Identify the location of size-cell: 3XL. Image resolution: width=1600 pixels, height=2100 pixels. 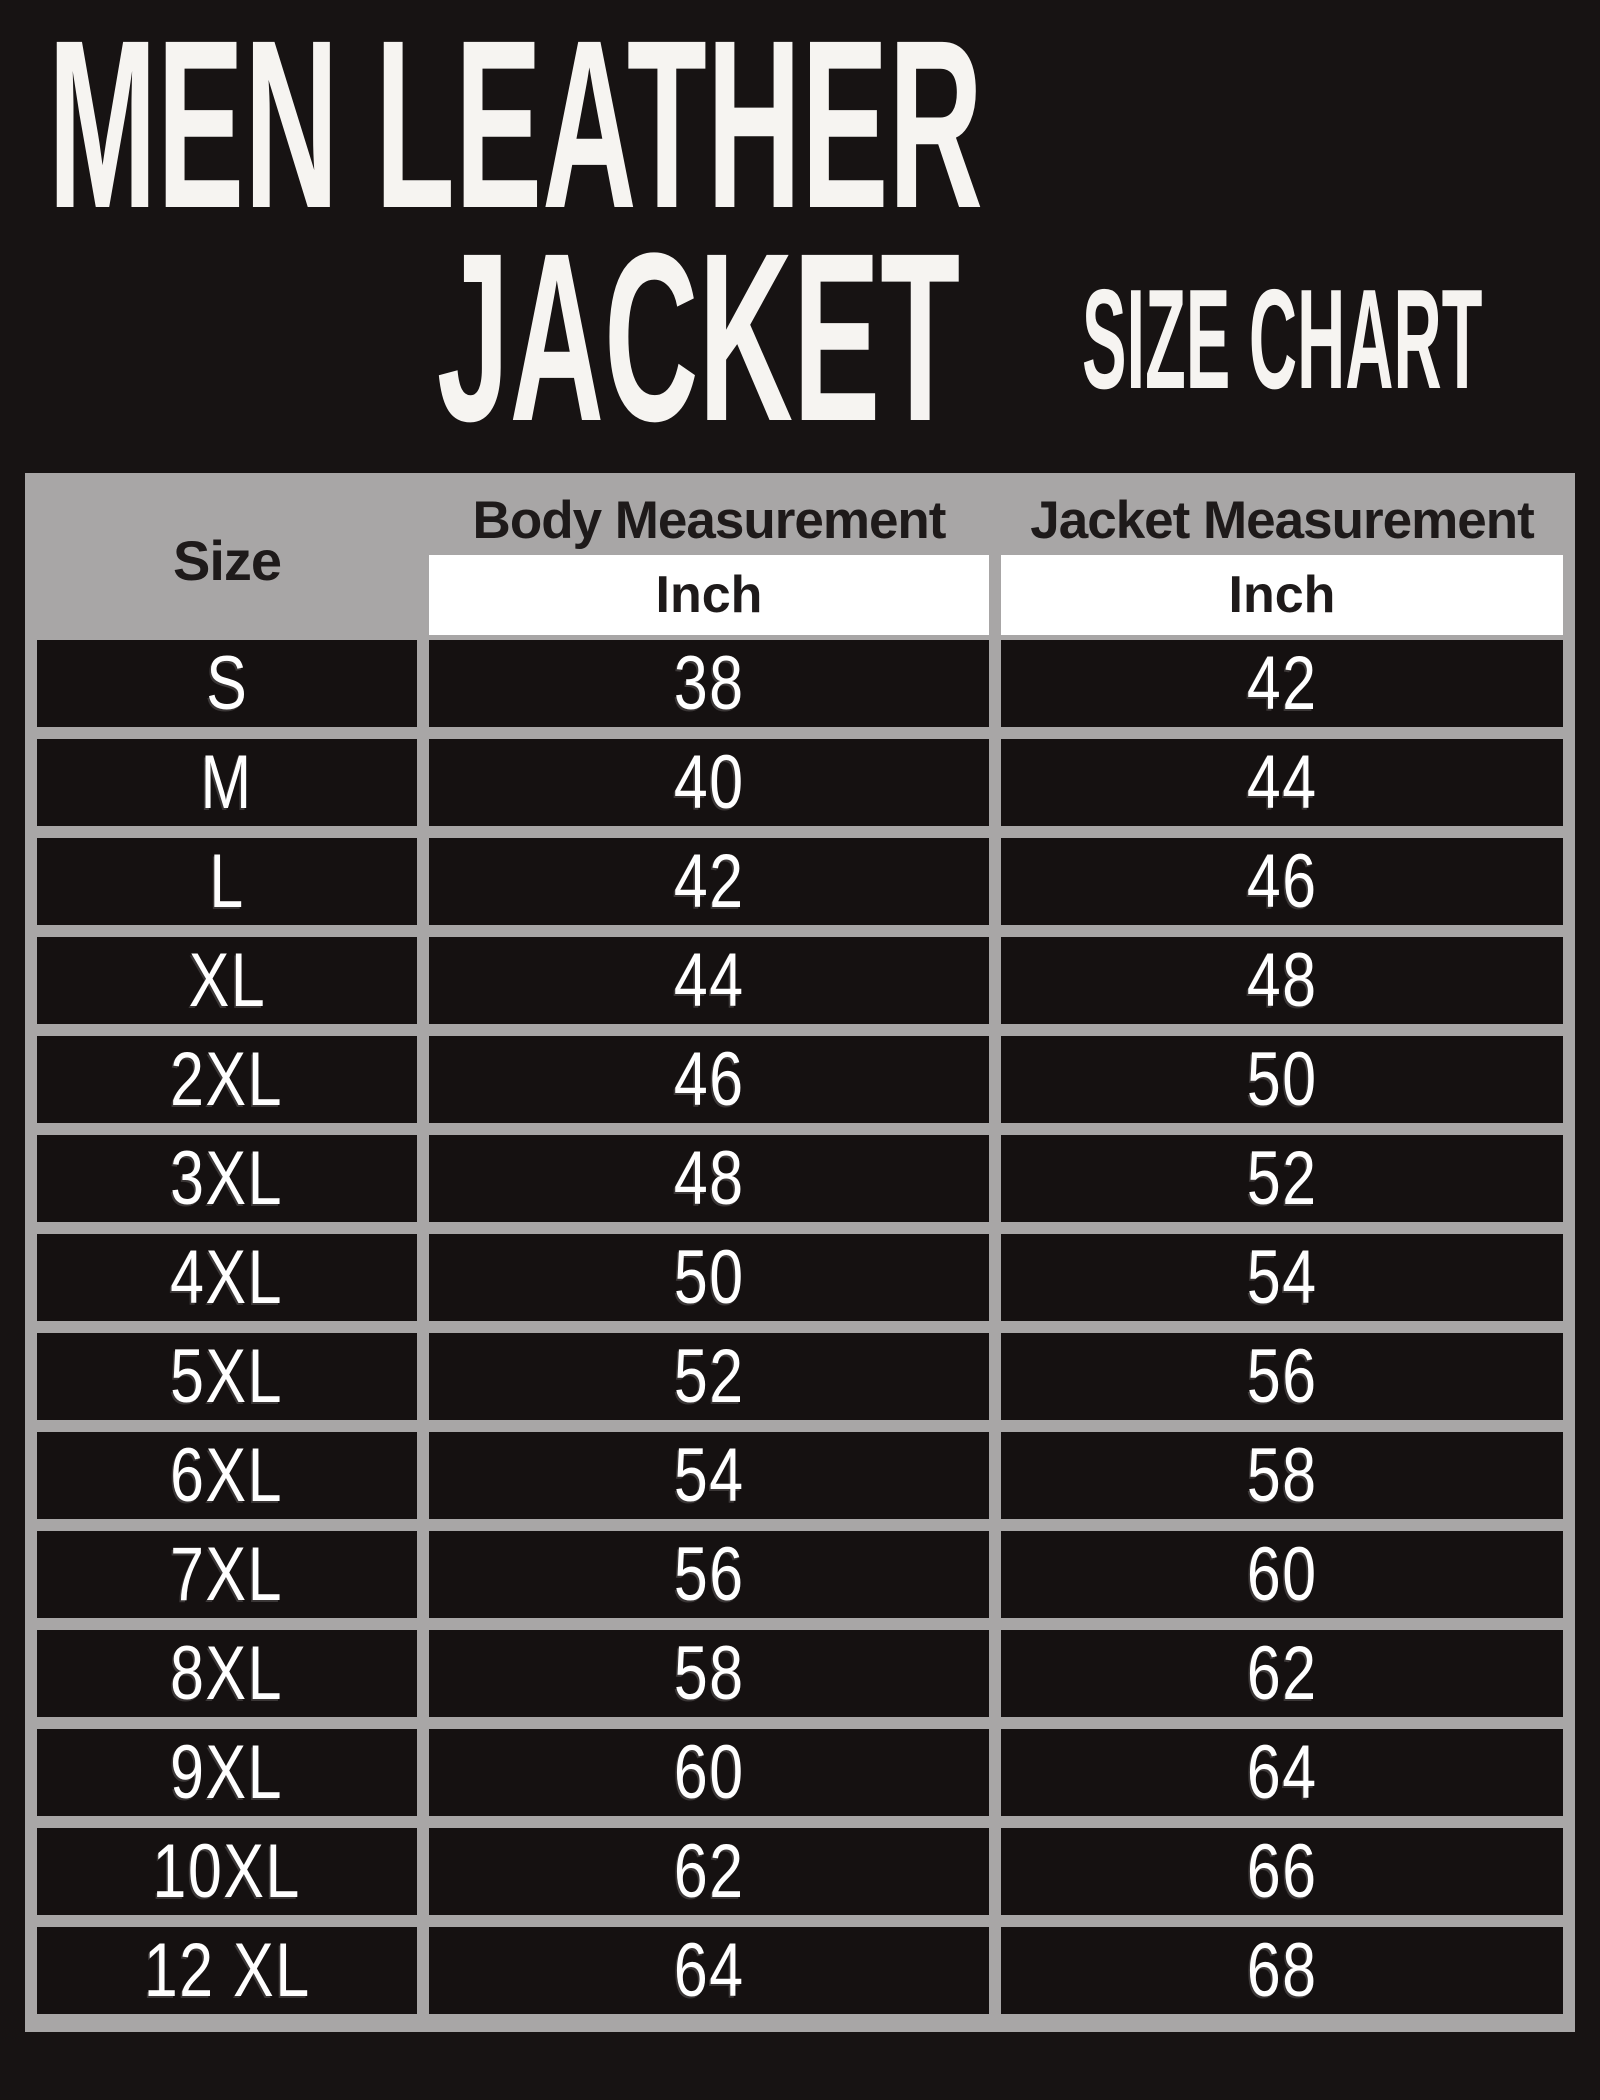
(227, 1178).